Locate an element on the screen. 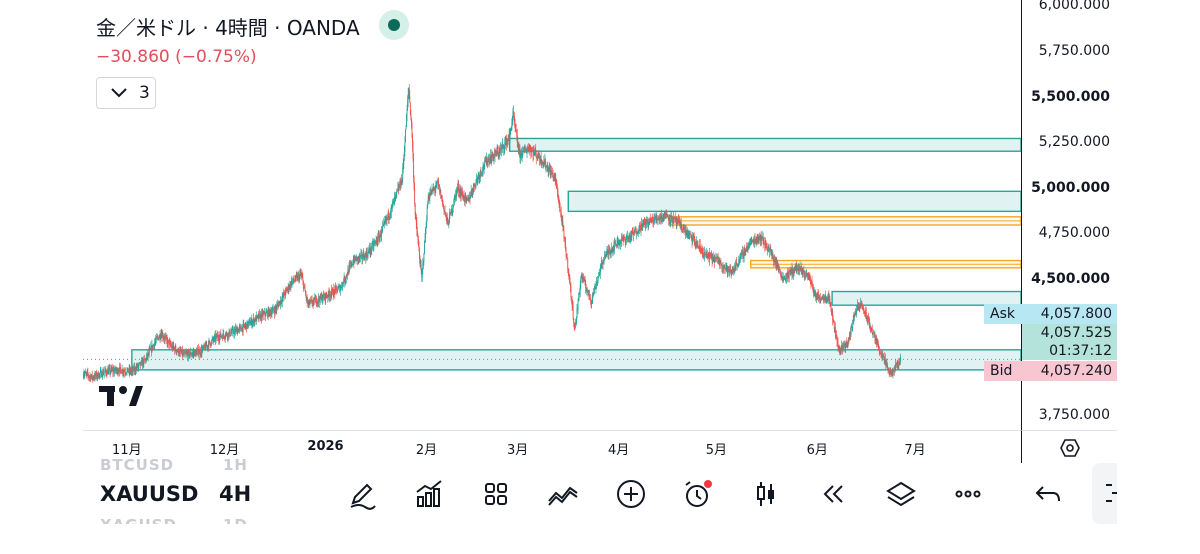  next-timeframe: 1D is located at coordinates (235, 520).